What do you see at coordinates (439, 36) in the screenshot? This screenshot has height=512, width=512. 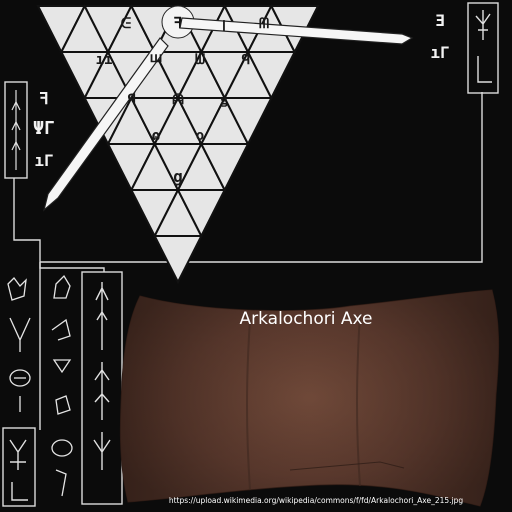 I see `right-floating-glyphs: Ǝ ıΓ` at bounding box center [439, 36].